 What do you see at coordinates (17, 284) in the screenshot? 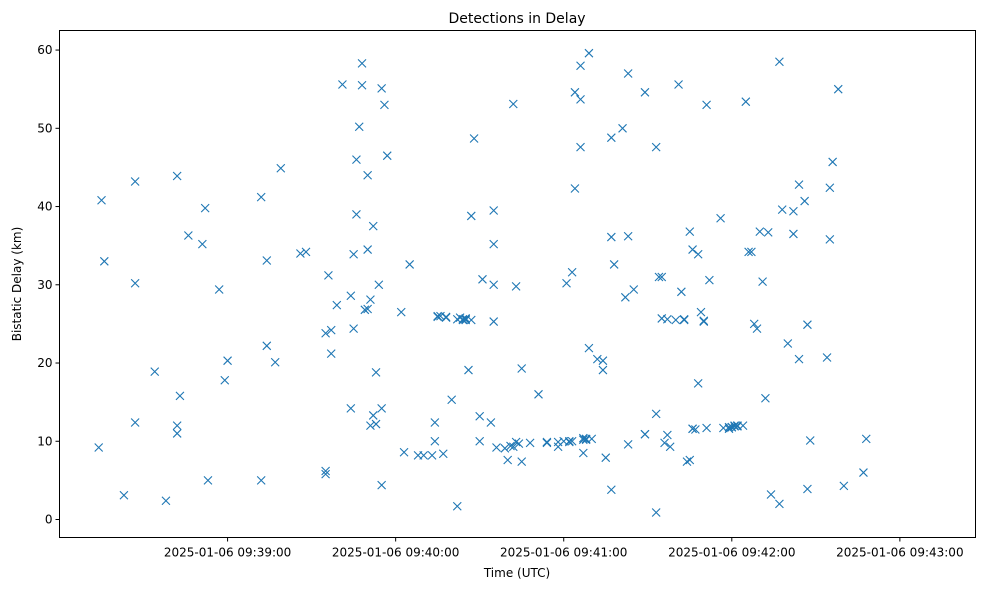
I see `y-axis-label: Bistatic Delay (km)` at bounding box center [17, 284].